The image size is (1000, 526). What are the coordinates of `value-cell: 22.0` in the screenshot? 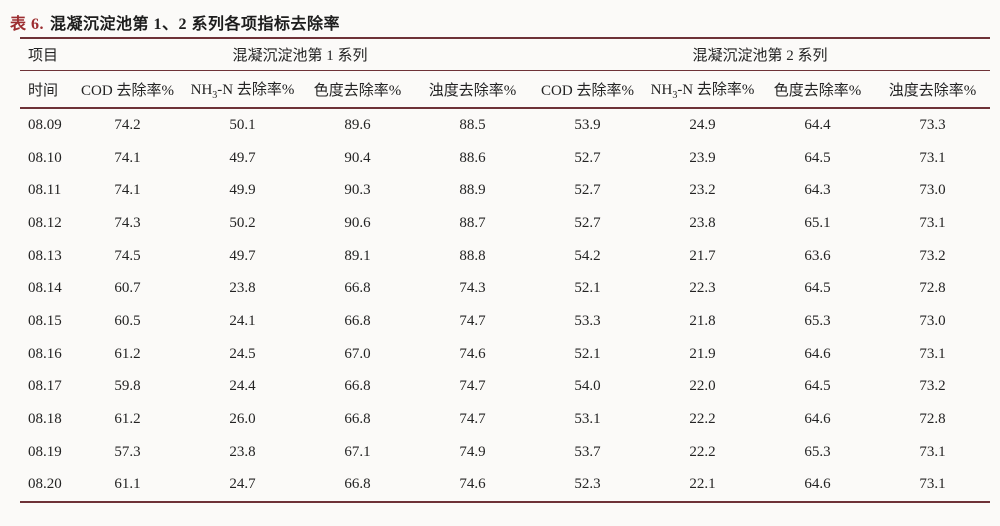 It's located at (702, 386).